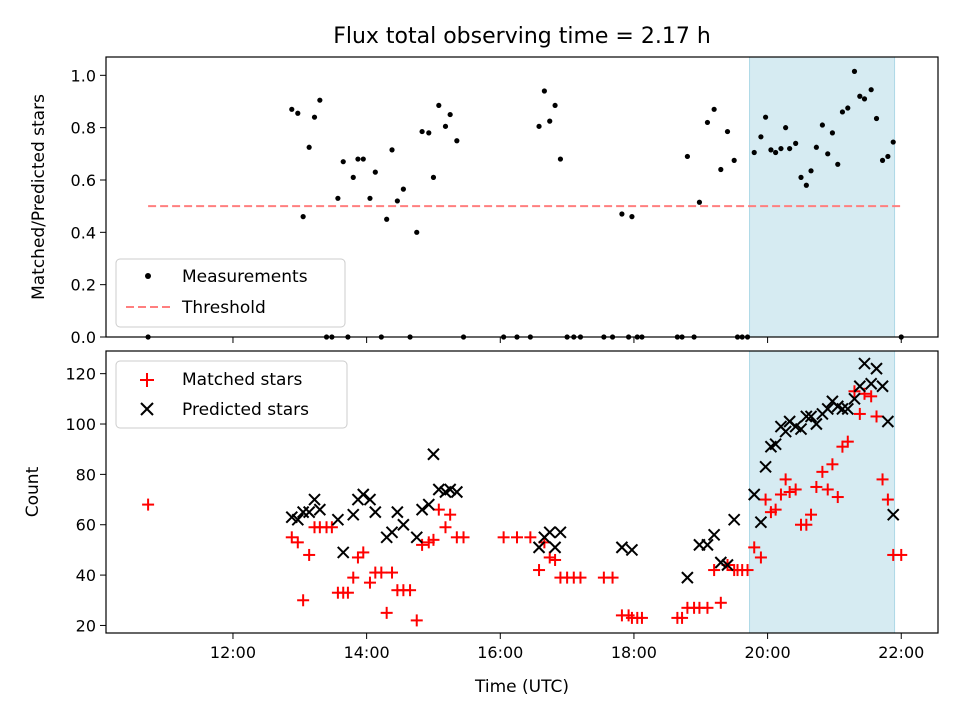 The image size is (960, 720). What do you see at coordinates (233, 652) in the screenshot?
I see `xtick-label: 12:00` at bounding box center [233, 652].